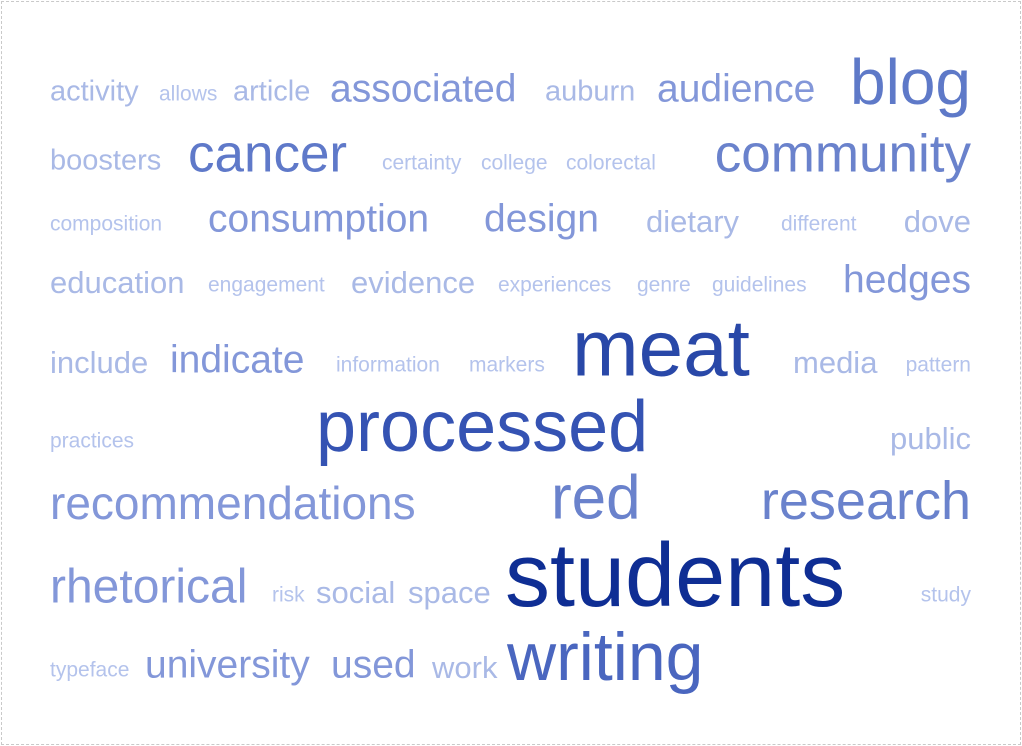 The image size is (1022, 746). What do you see at coordinates (423, 89) in the screenshot?
I see `word-associated: associated` at bounding box center [423, 89].